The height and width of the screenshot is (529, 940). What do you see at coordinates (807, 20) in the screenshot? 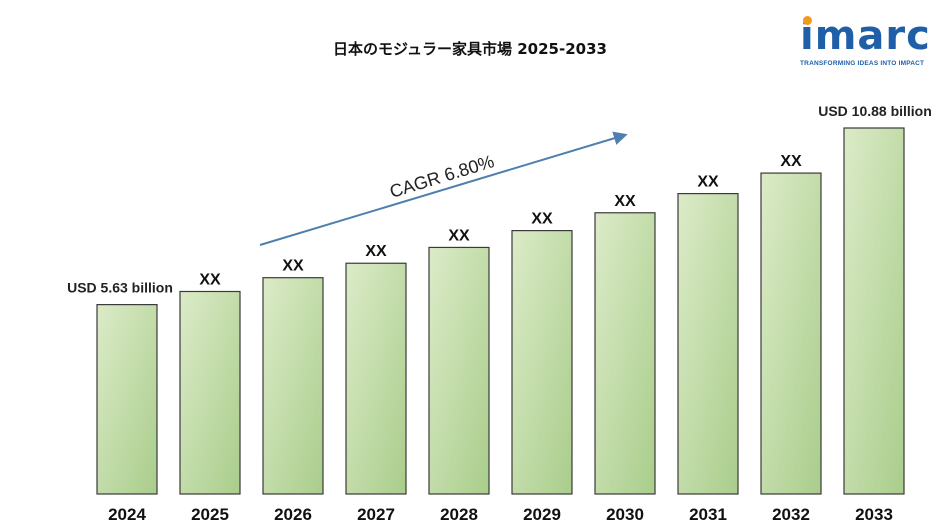
I see `logo-dot-icon` at bounding box center [807, 20].